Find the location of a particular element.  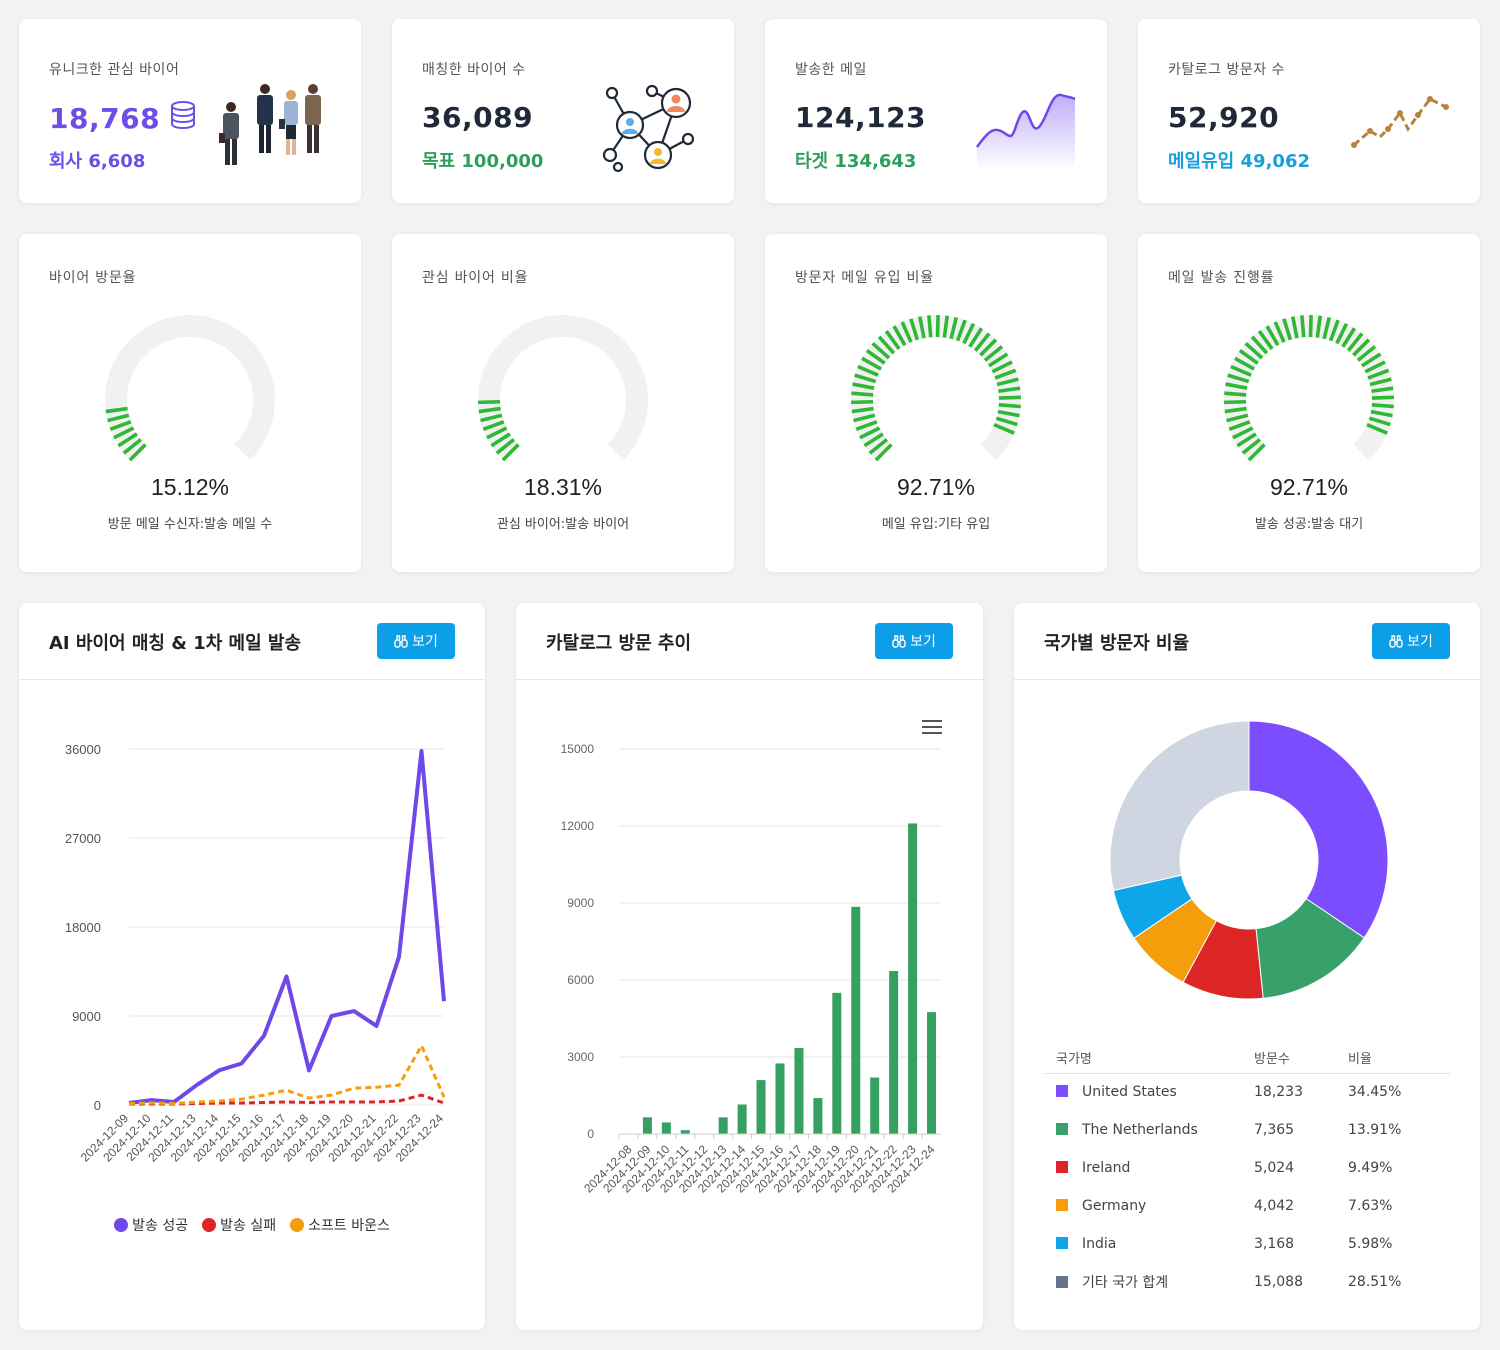

panel-header: AI 바이어 매칭 & 1차 메일 발송 보기 is located at coordinates (252, 641).